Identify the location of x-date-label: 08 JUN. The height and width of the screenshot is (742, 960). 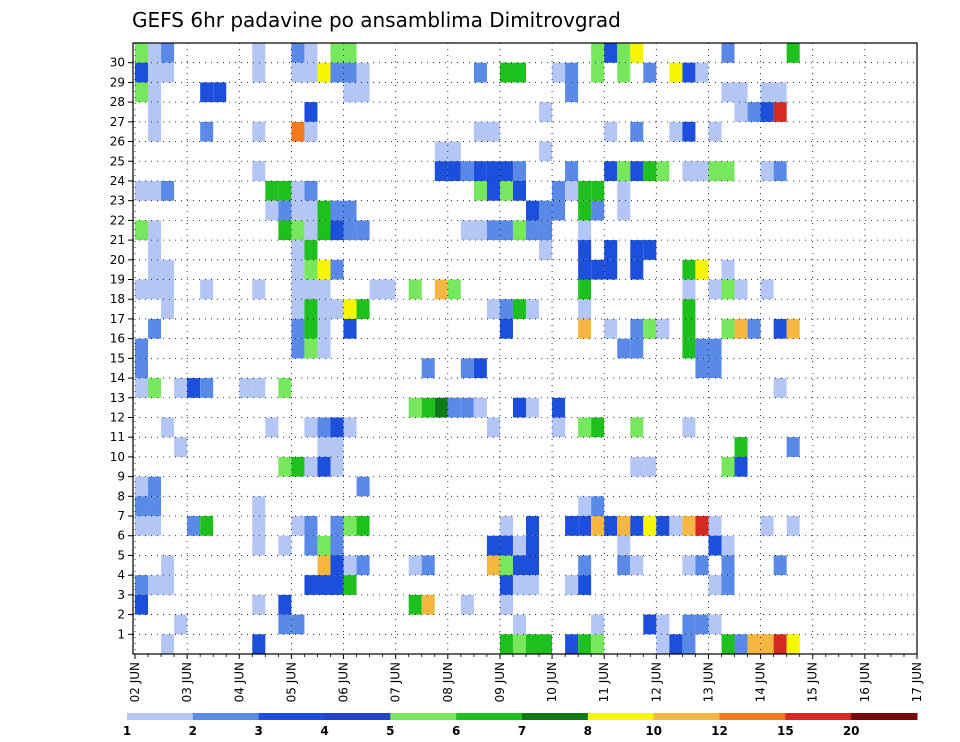
(448, 682).